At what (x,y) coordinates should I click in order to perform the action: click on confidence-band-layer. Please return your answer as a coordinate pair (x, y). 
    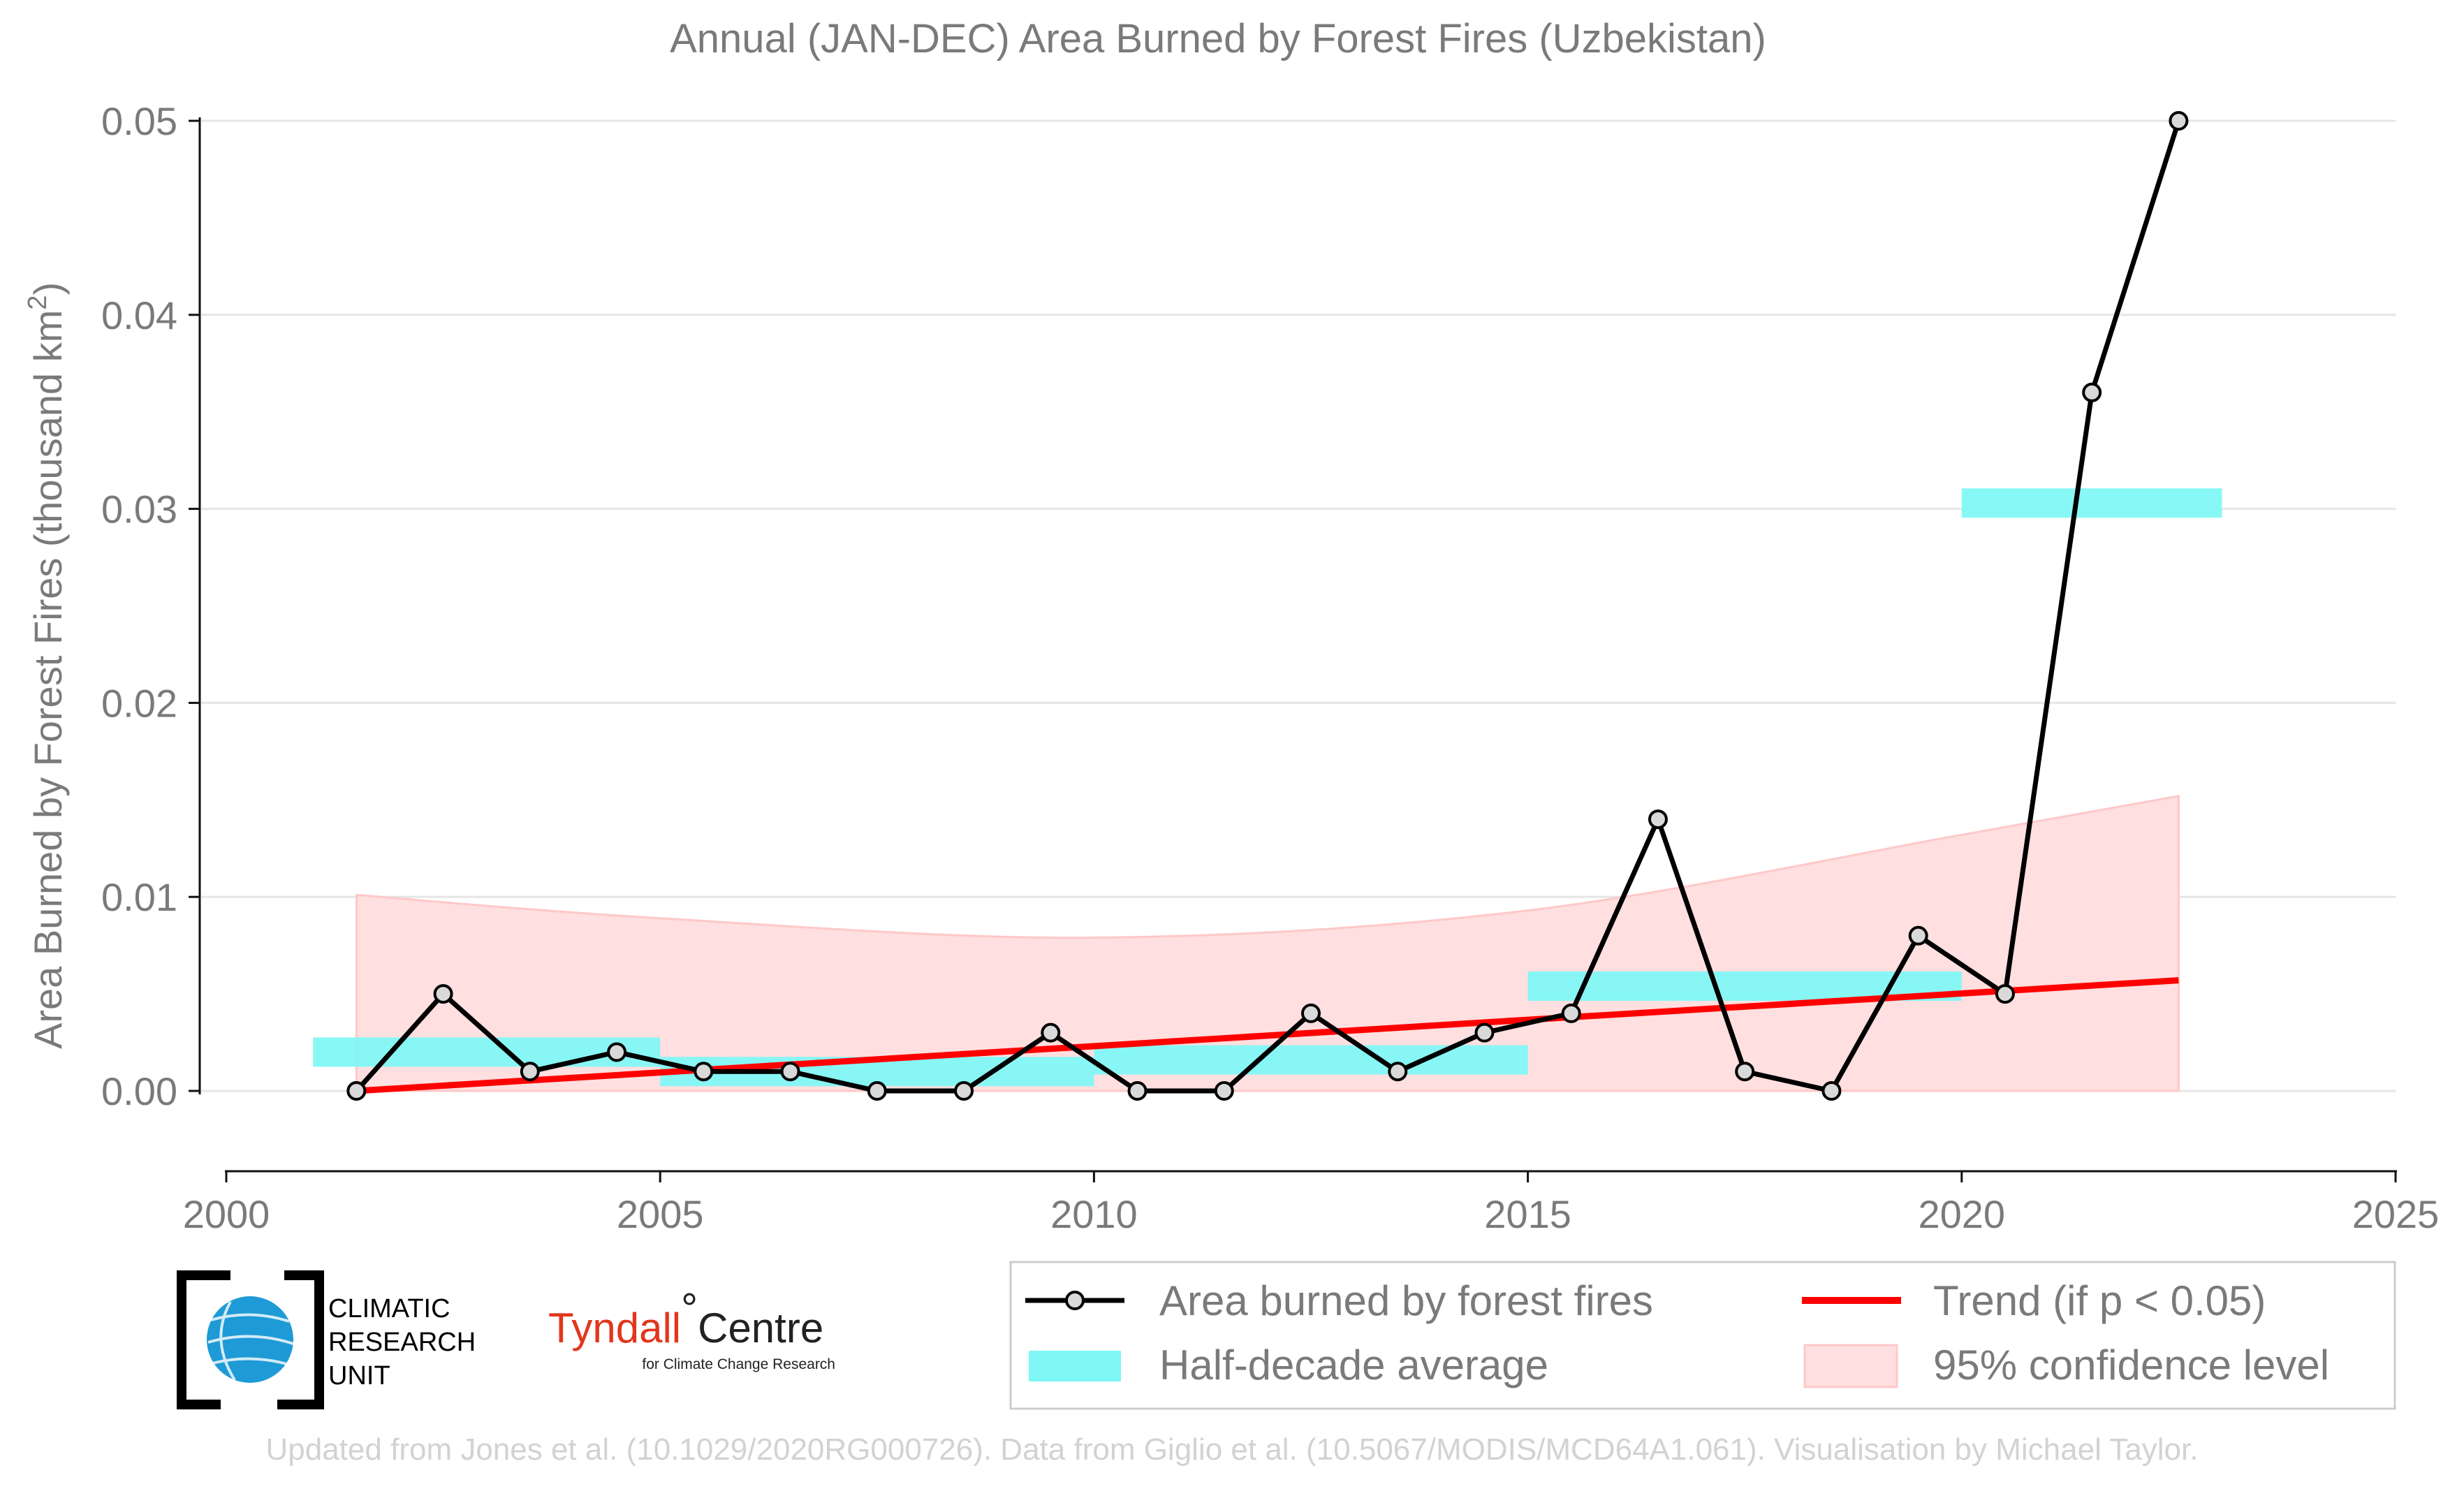
    Looking at the image, I should click on (1267, 943).